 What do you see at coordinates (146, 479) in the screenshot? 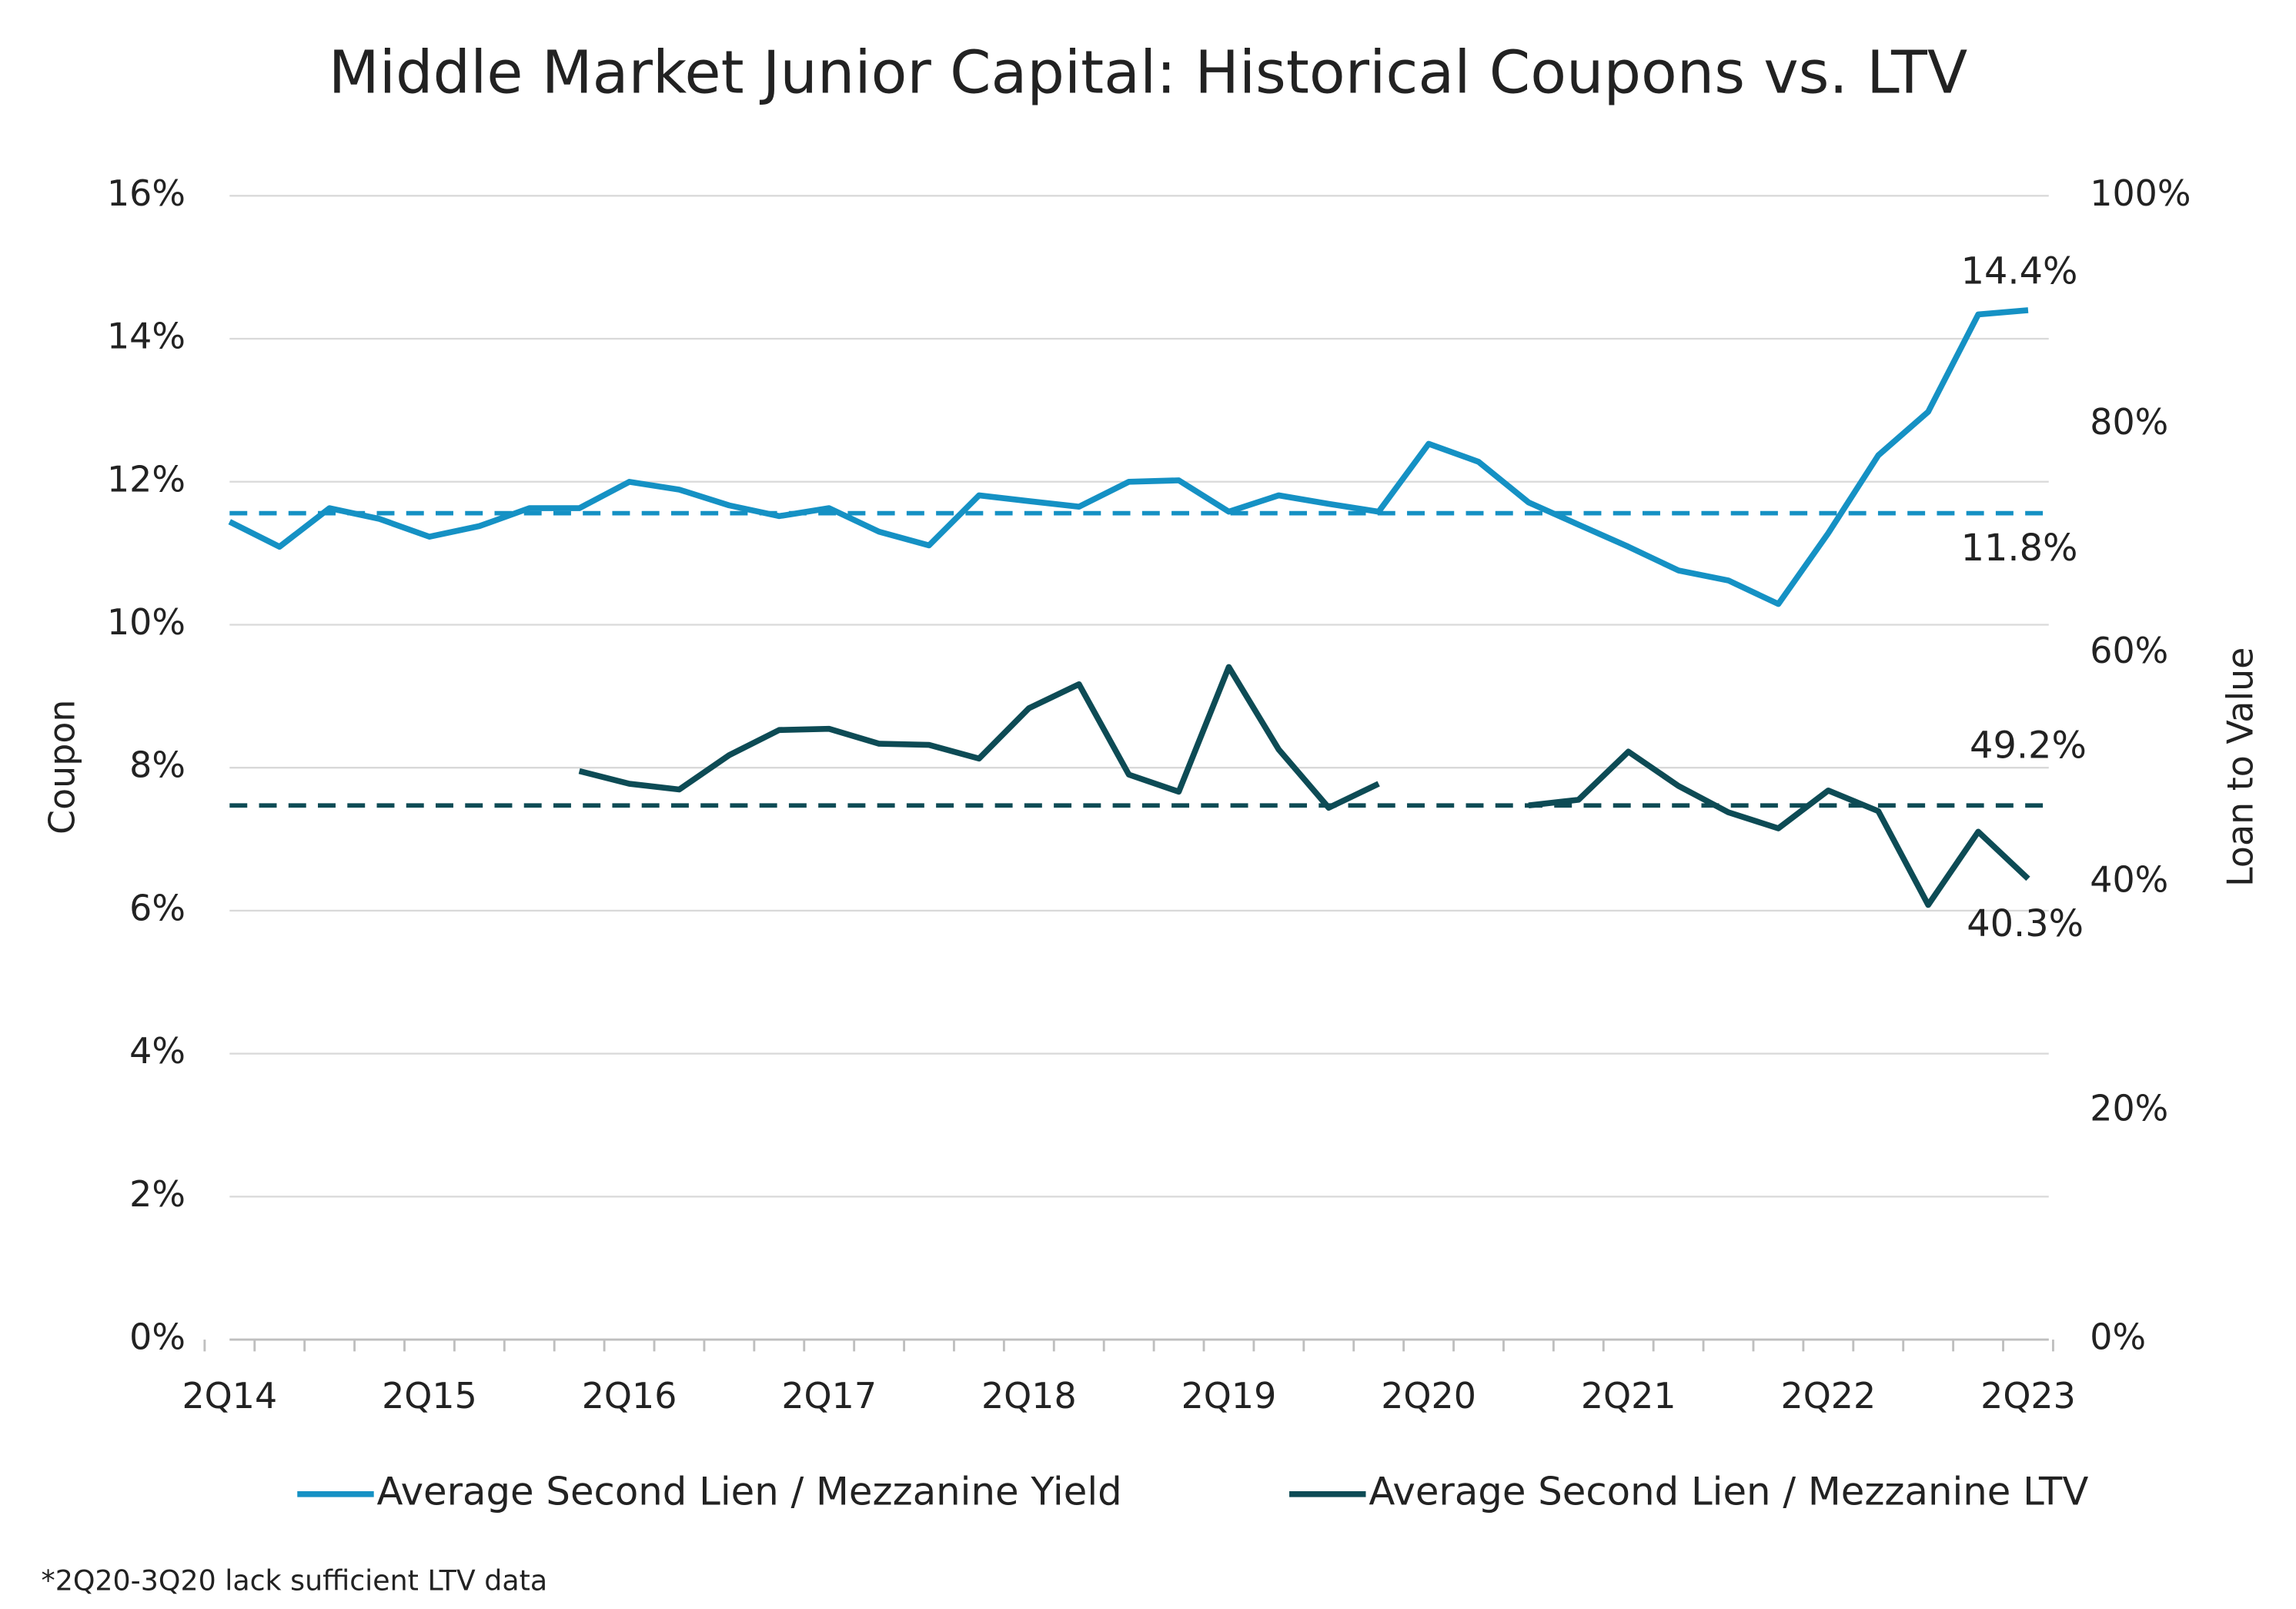
I see `y-tick-label: 12%` at bounding box center [146, 479].